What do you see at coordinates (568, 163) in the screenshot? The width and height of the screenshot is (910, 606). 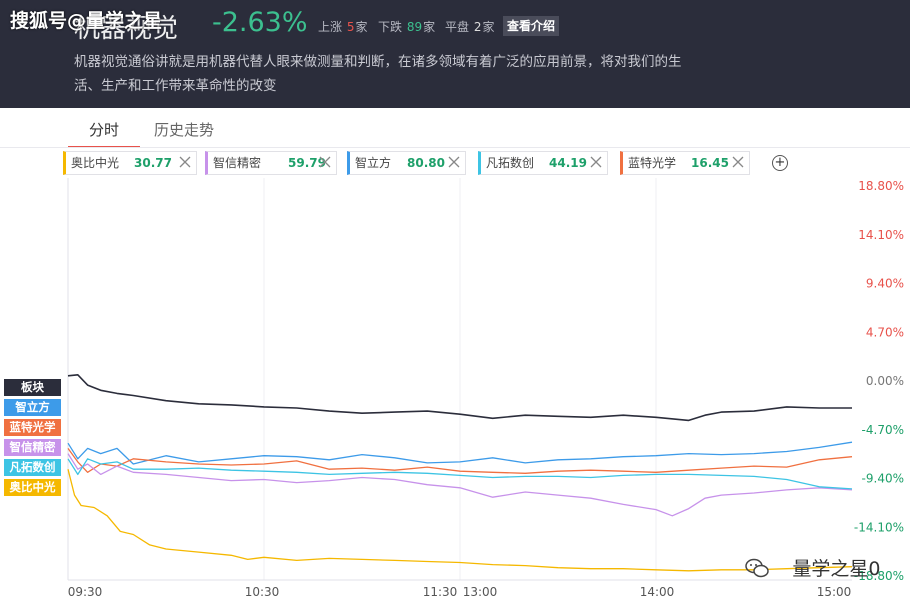 I see `stock-chip-value: 44.19` at bounding box center [568, 163].